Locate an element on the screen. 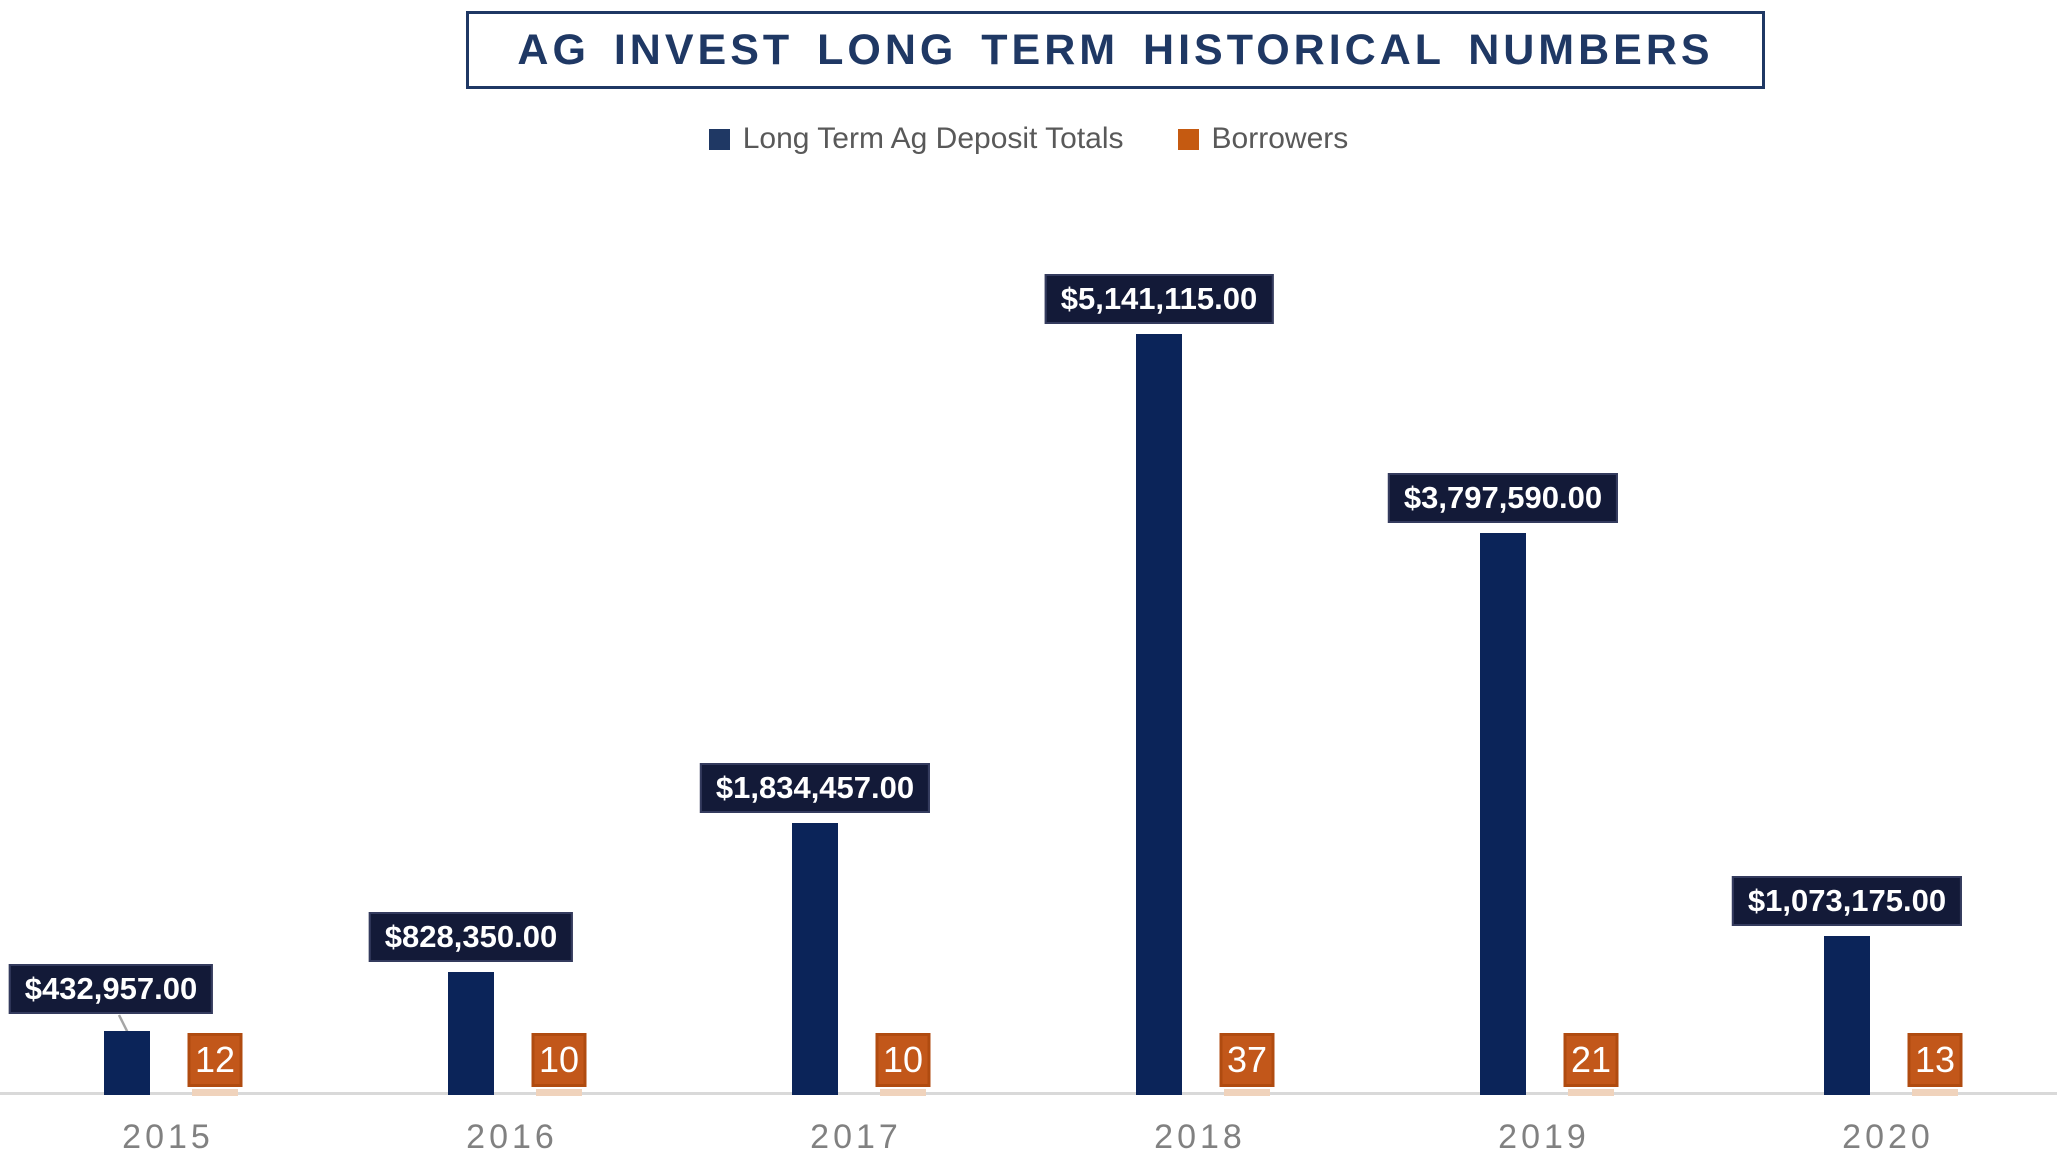  borrowers-count-label: 37 is located at coordinates (1247, 1060).